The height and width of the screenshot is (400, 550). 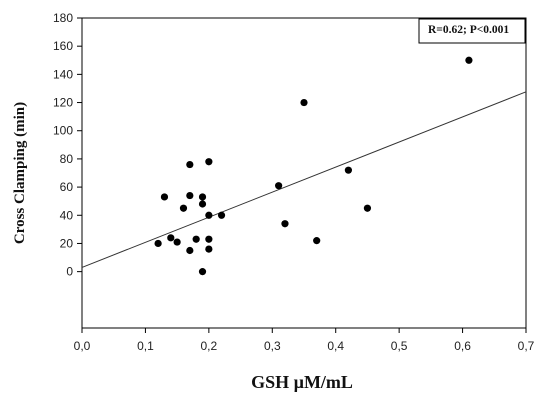 I want to click on y-axis-title: Cross Clamping (min), so click(x=20, y=173).